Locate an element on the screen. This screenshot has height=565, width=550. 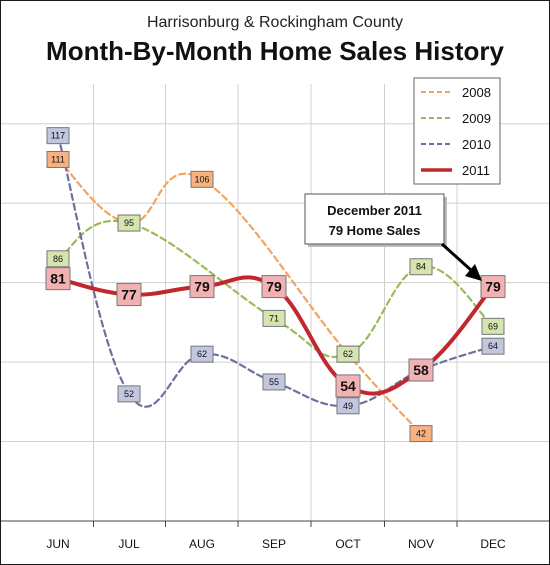
data-label-2009: 62 is located at coordinates (348, 354).